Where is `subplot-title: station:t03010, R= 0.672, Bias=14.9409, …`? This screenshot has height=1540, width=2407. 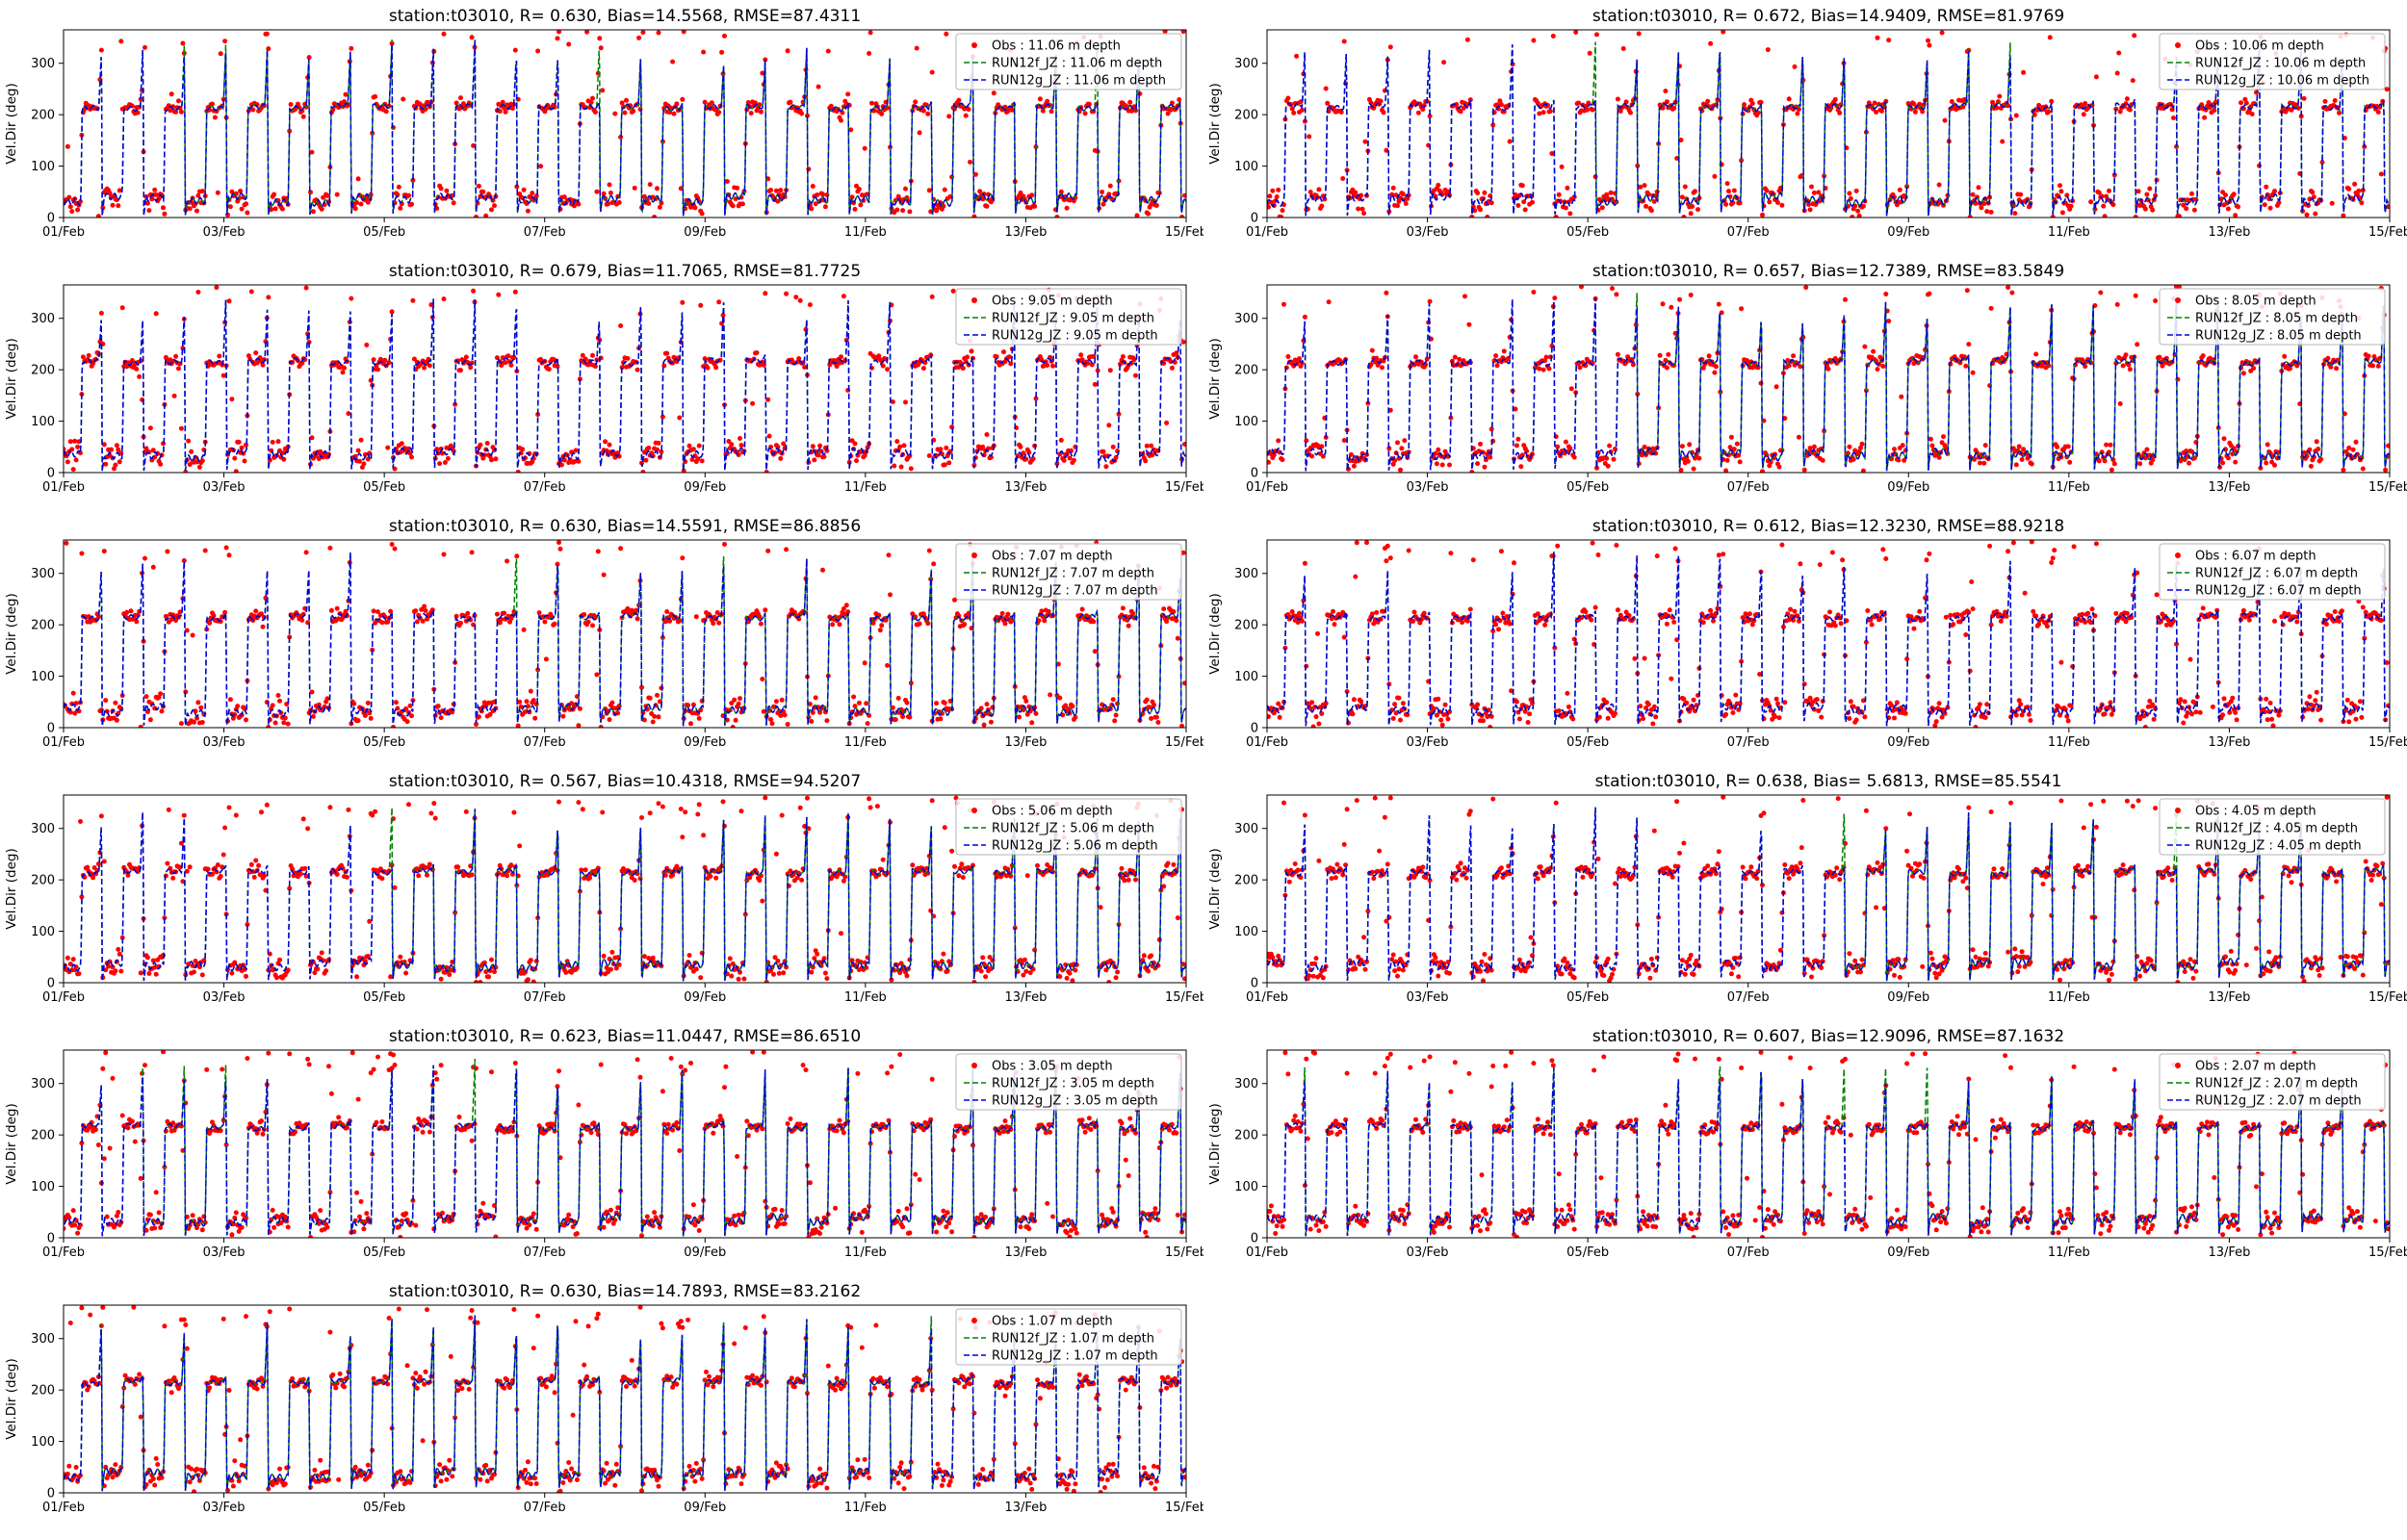
subplot-title: station:t03010, R= 0.672, Bias=14.9409, … is located at coordinates (1828, 16).